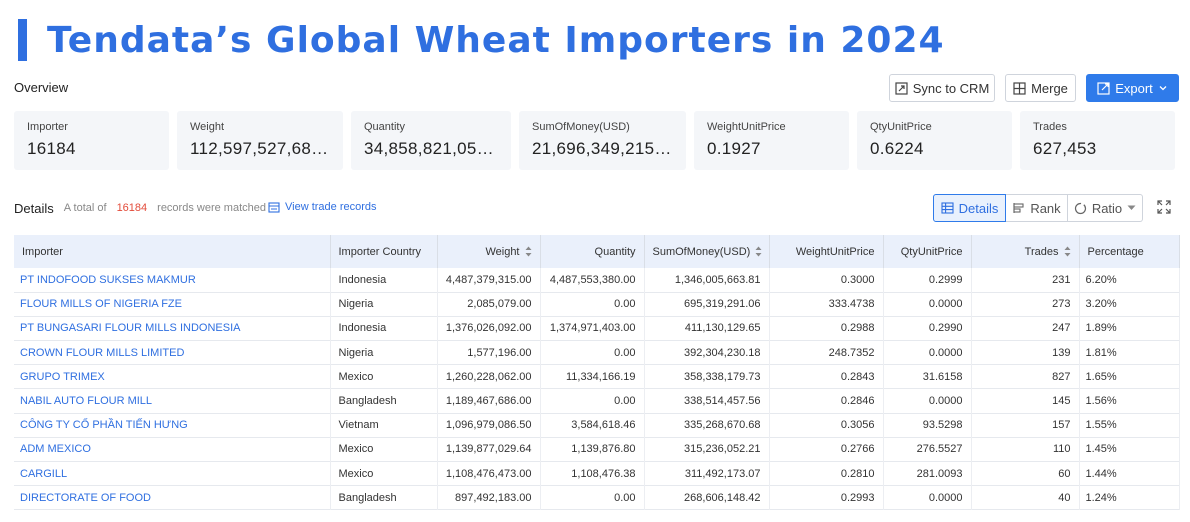  I want to click on importer-name-link: PT INDOFOOD SUKSES MAKMUR, so click(172, 280).